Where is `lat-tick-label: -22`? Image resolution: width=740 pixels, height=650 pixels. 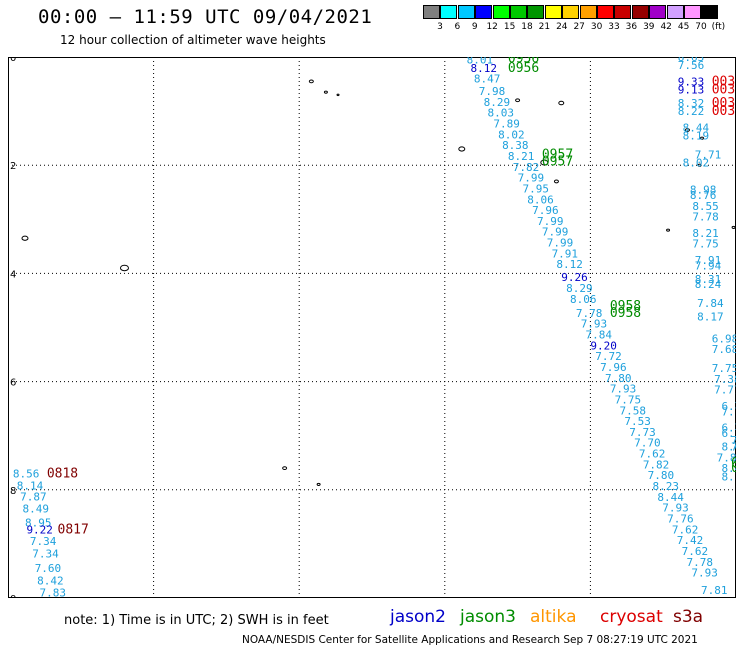
lat-tick-label: -22 is located at coordinates (12, 166).